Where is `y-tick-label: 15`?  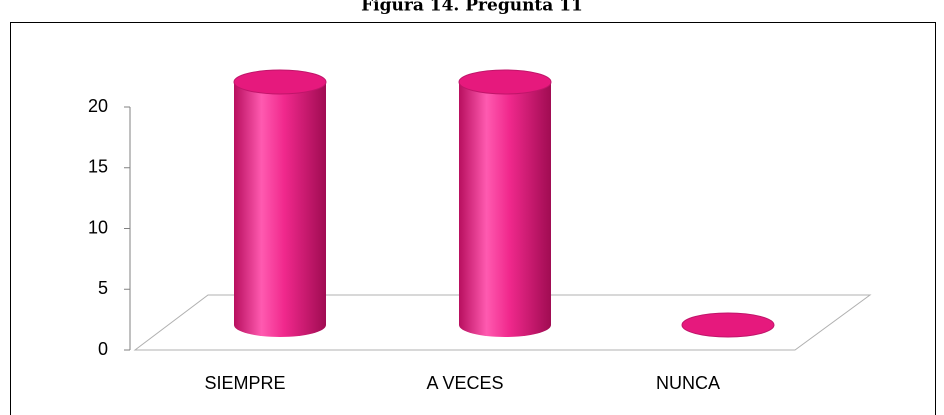
y-tick-label: 15 is located at coordinates (98, 167).